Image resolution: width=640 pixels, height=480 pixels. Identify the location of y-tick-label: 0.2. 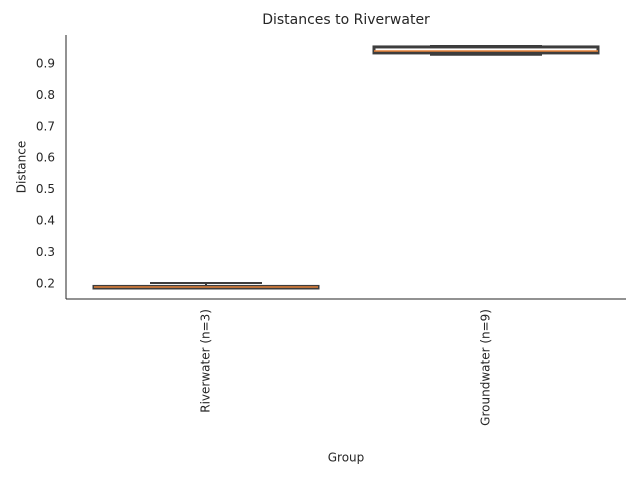
(45, 283).